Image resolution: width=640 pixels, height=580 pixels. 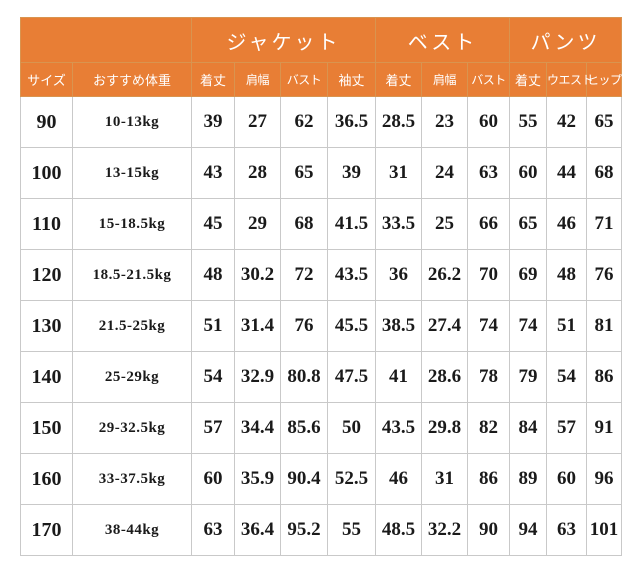 What do you see at coordinates (604, 122) in the screenshot?
I see `cell-pants-hip: 65` at bounding box center [604, 122].